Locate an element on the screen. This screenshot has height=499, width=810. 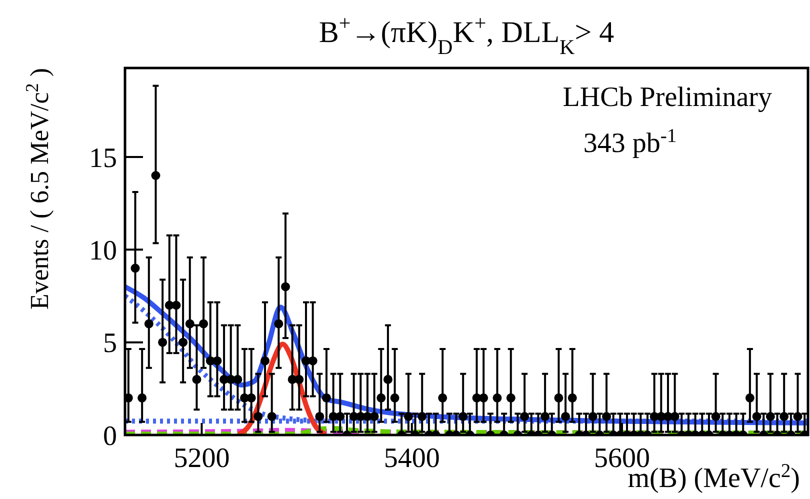
annotation: LHCb Preliminary is located at coordinates (667, 97).